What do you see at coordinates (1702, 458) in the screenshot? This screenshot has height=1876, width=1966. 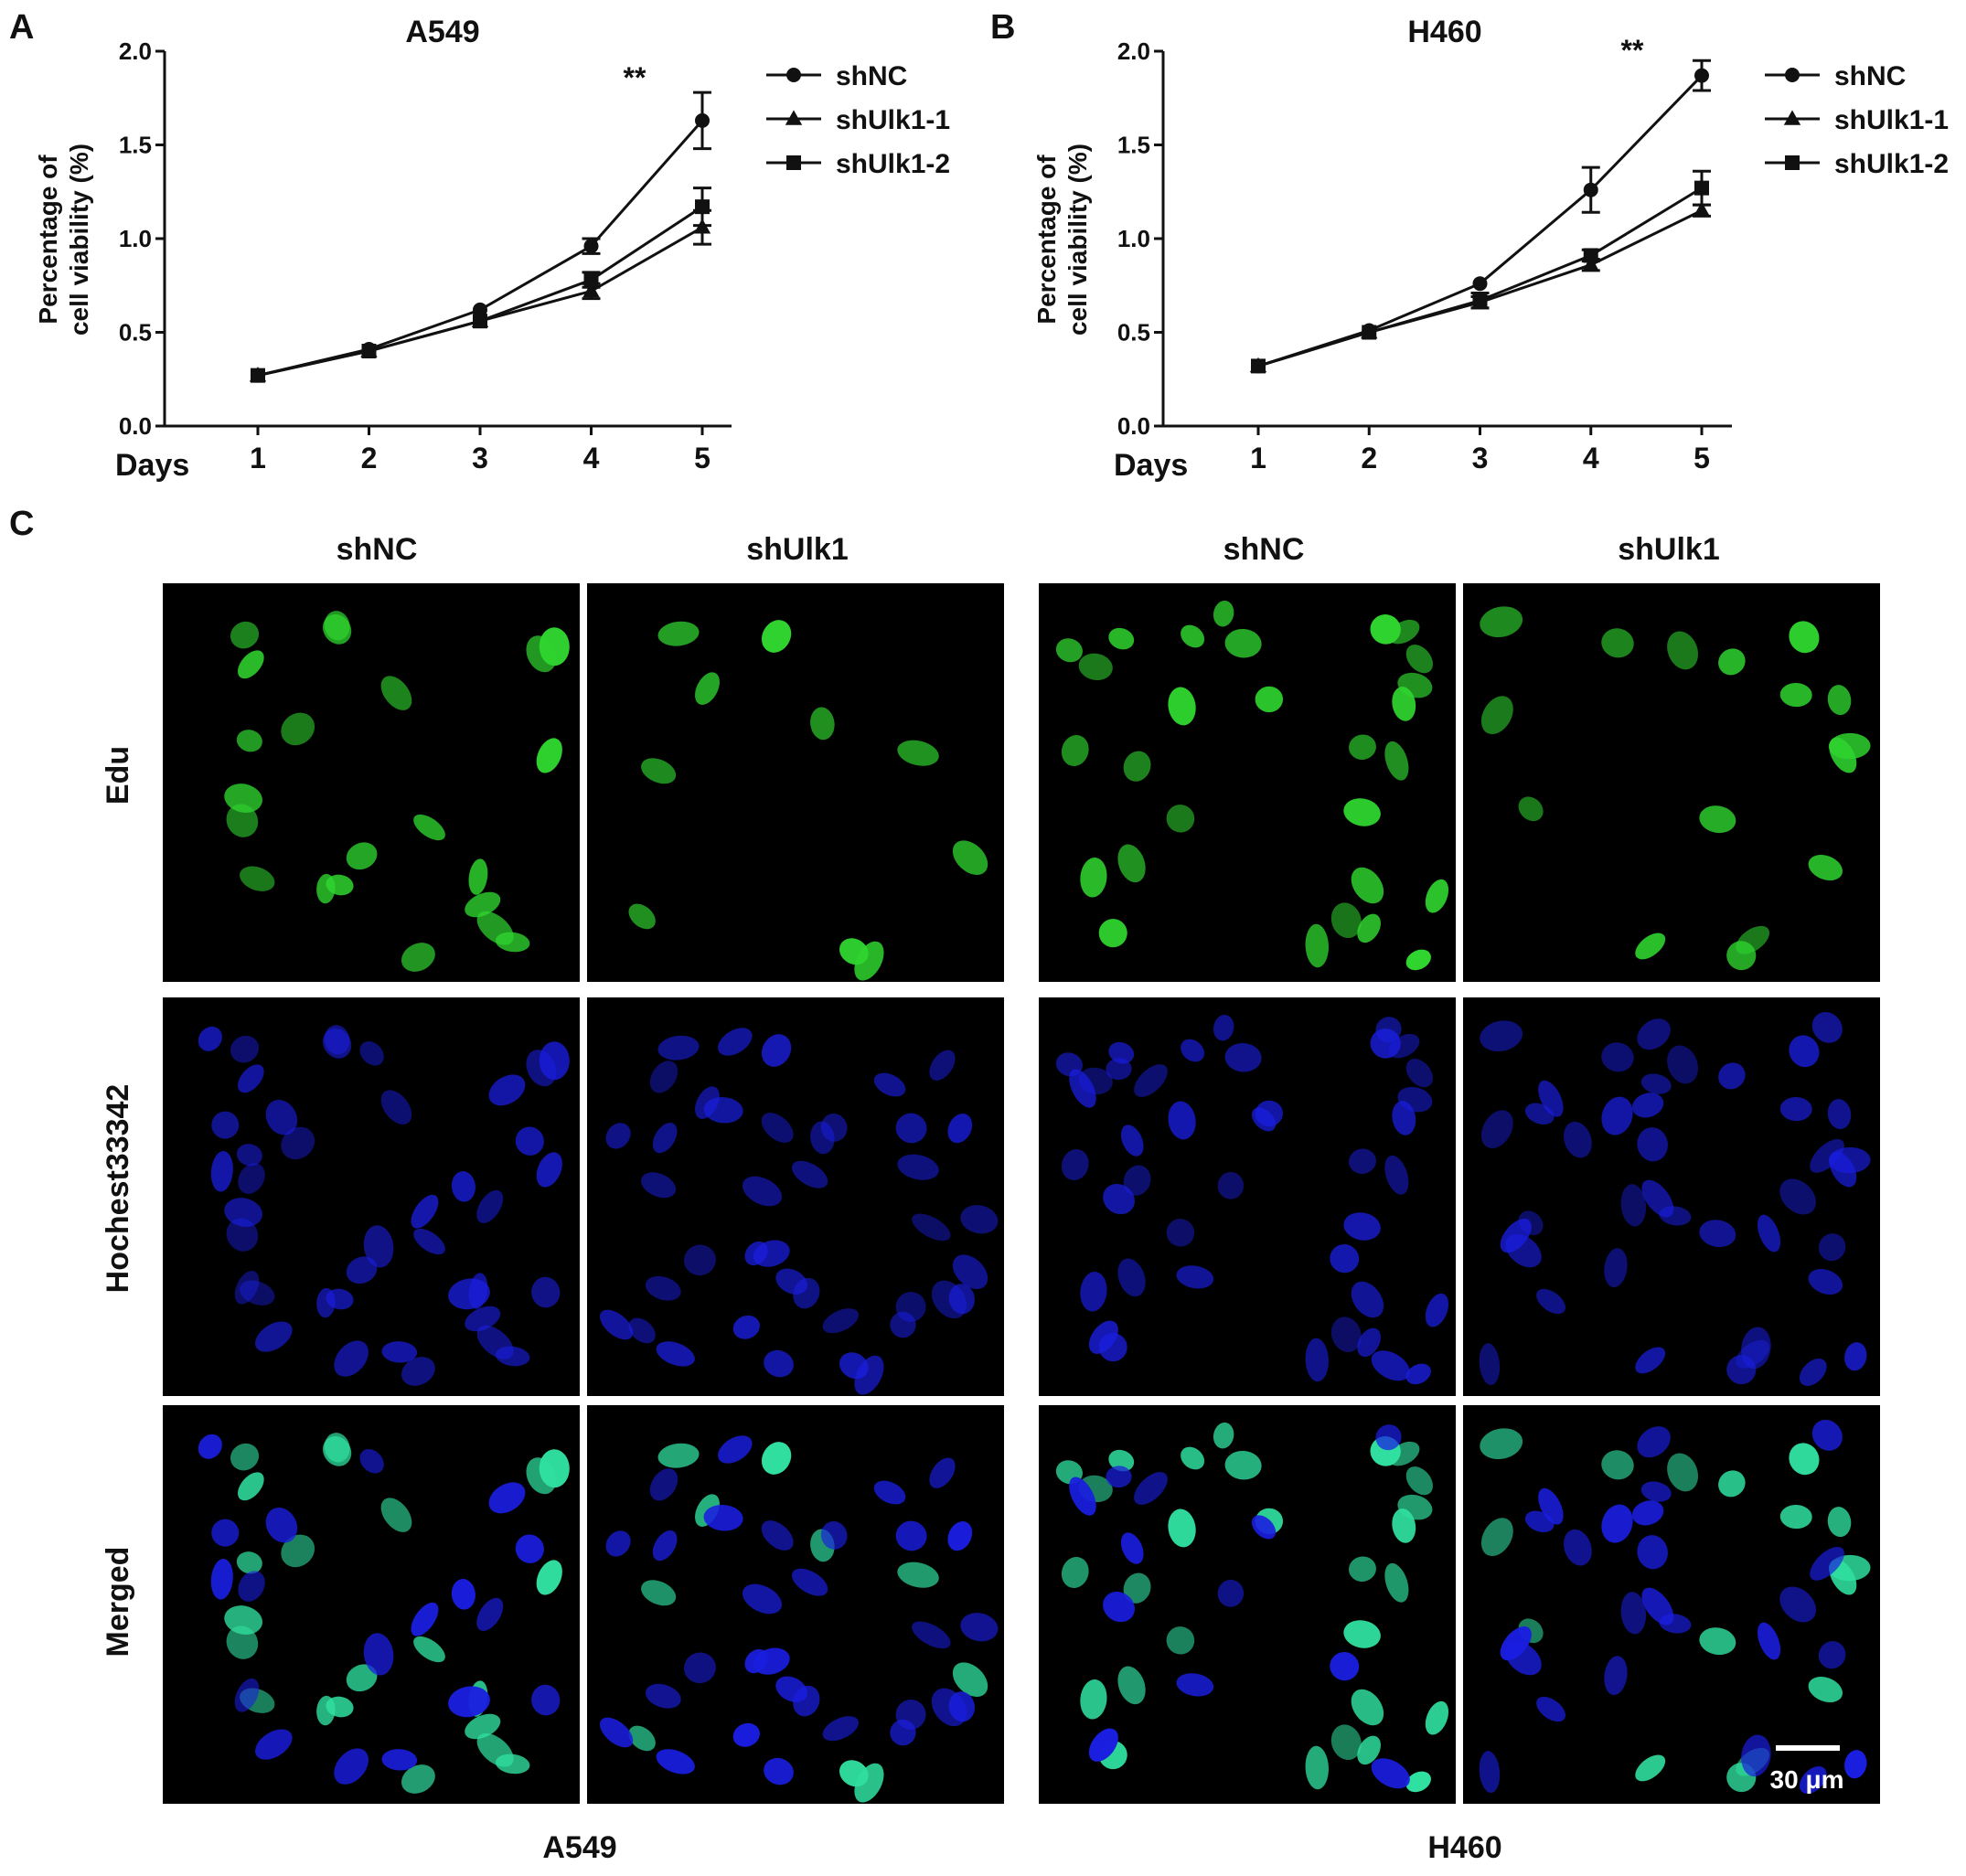 I see `chart-b-x-tick-label: 5` at bounding box center [1702, 458].